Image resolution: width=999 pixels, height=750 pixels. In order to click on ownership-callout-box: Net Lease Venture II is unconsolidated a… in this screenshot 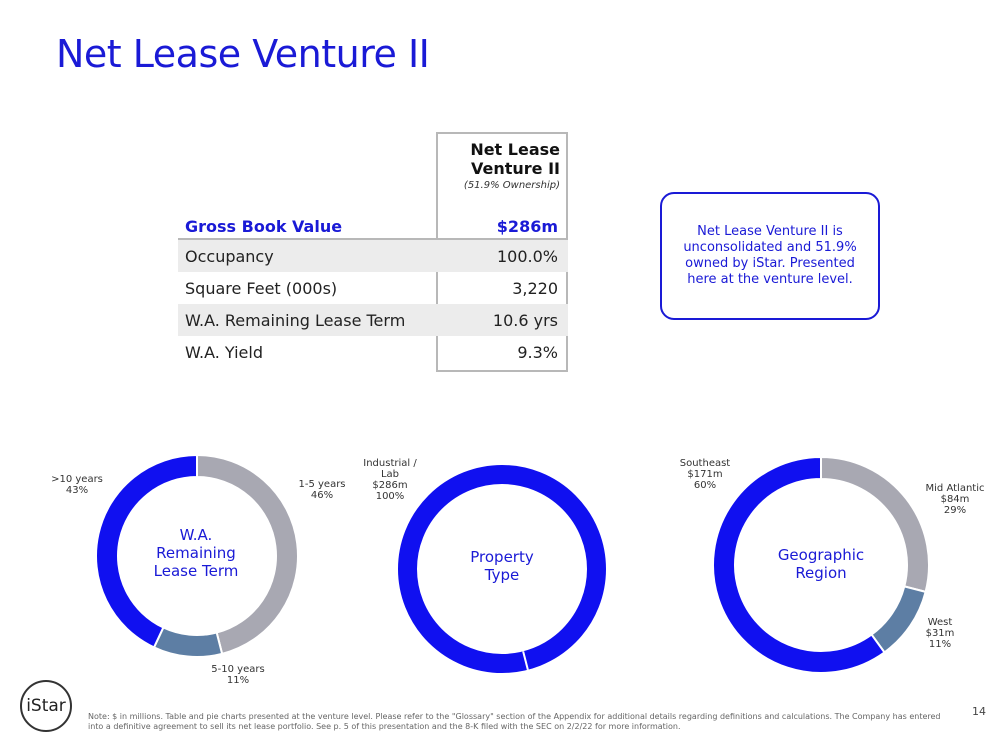, I will do `click(770, 256)`.